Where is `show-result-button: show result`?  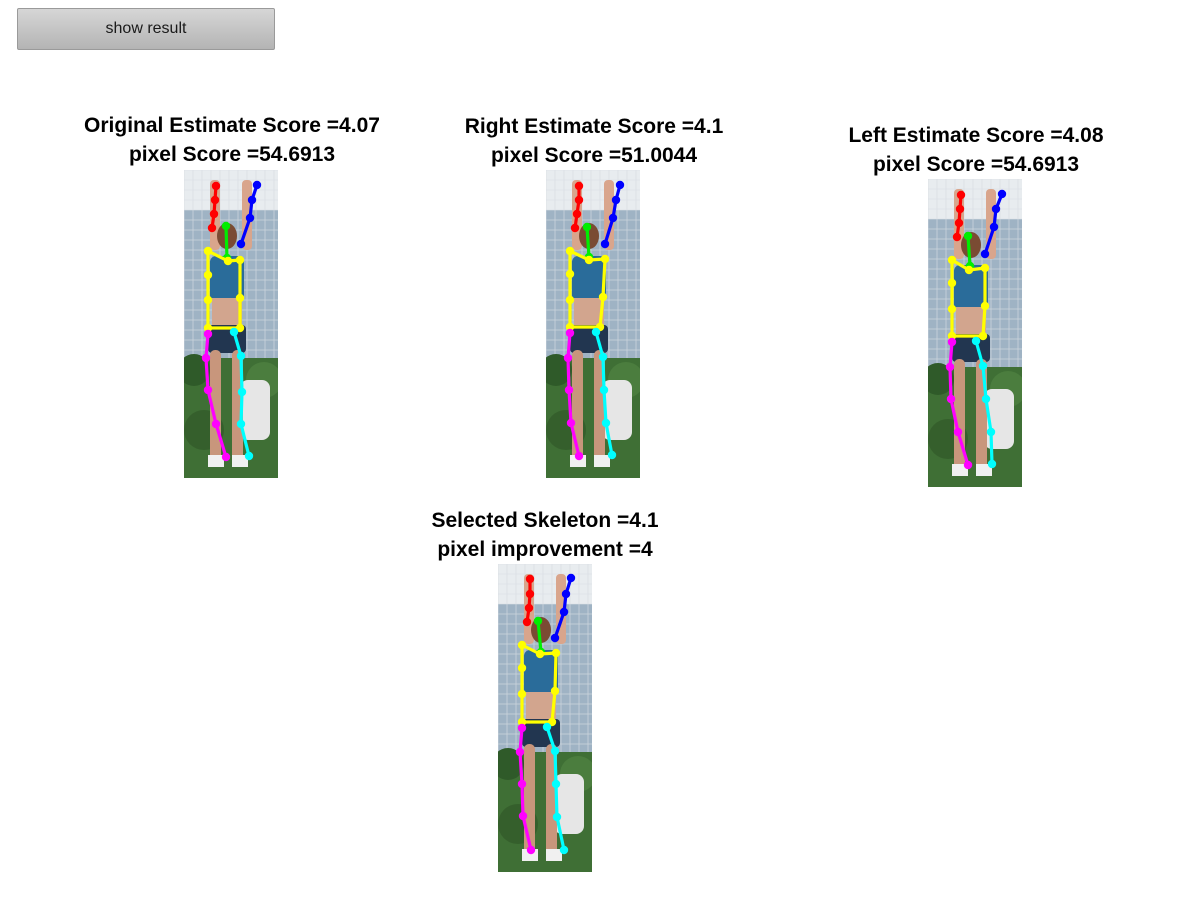 show-result-button: show result is located at coordinates (146, 29).